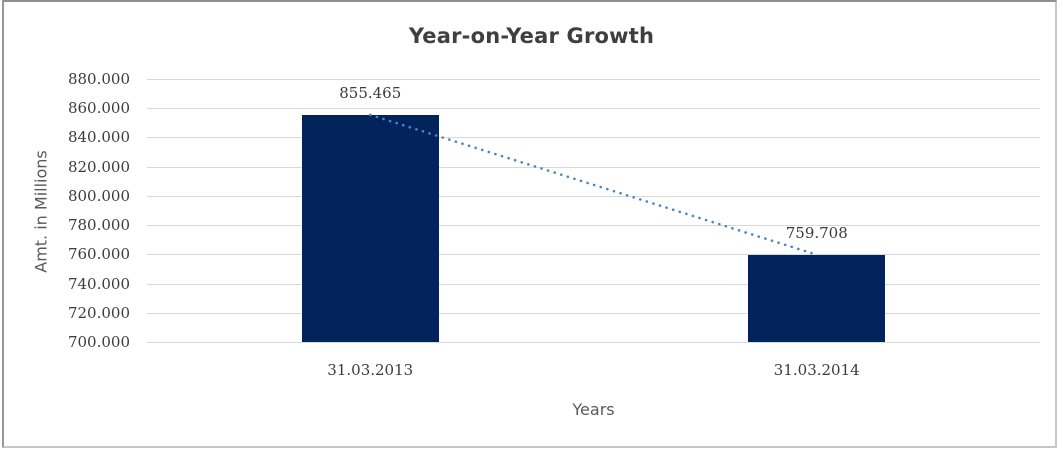  What do you see at coordinates (98, 108) in the screenshot?
I see `y-axis-tick-label: 860.000` at bounding box center [98, 108].